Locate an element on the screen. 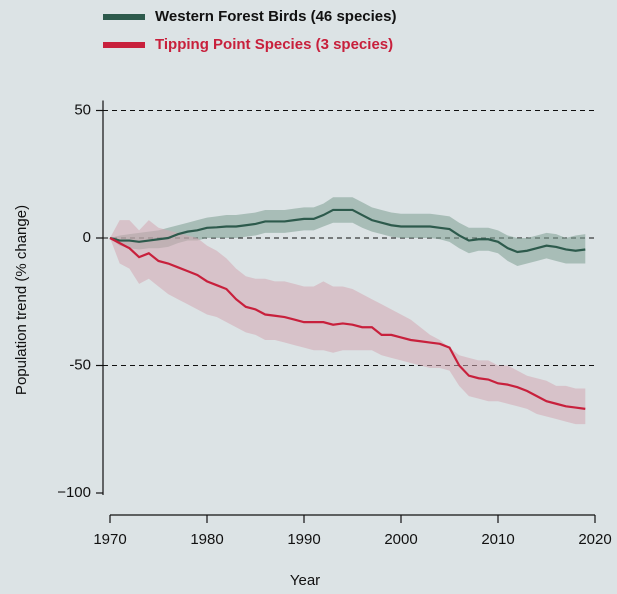  x-tick-label: 2020 is located at coordinates (594, 539).